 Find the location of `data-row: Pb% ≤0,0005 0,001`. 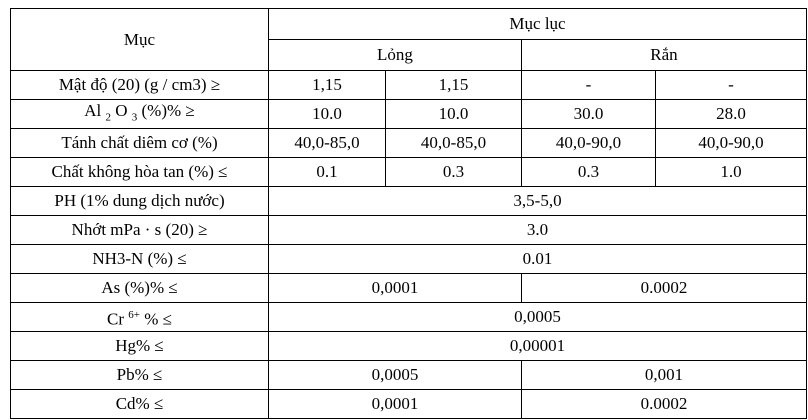

data-row: Pb% ≤0,0005 0,001 is located at coordinates (408, 375).